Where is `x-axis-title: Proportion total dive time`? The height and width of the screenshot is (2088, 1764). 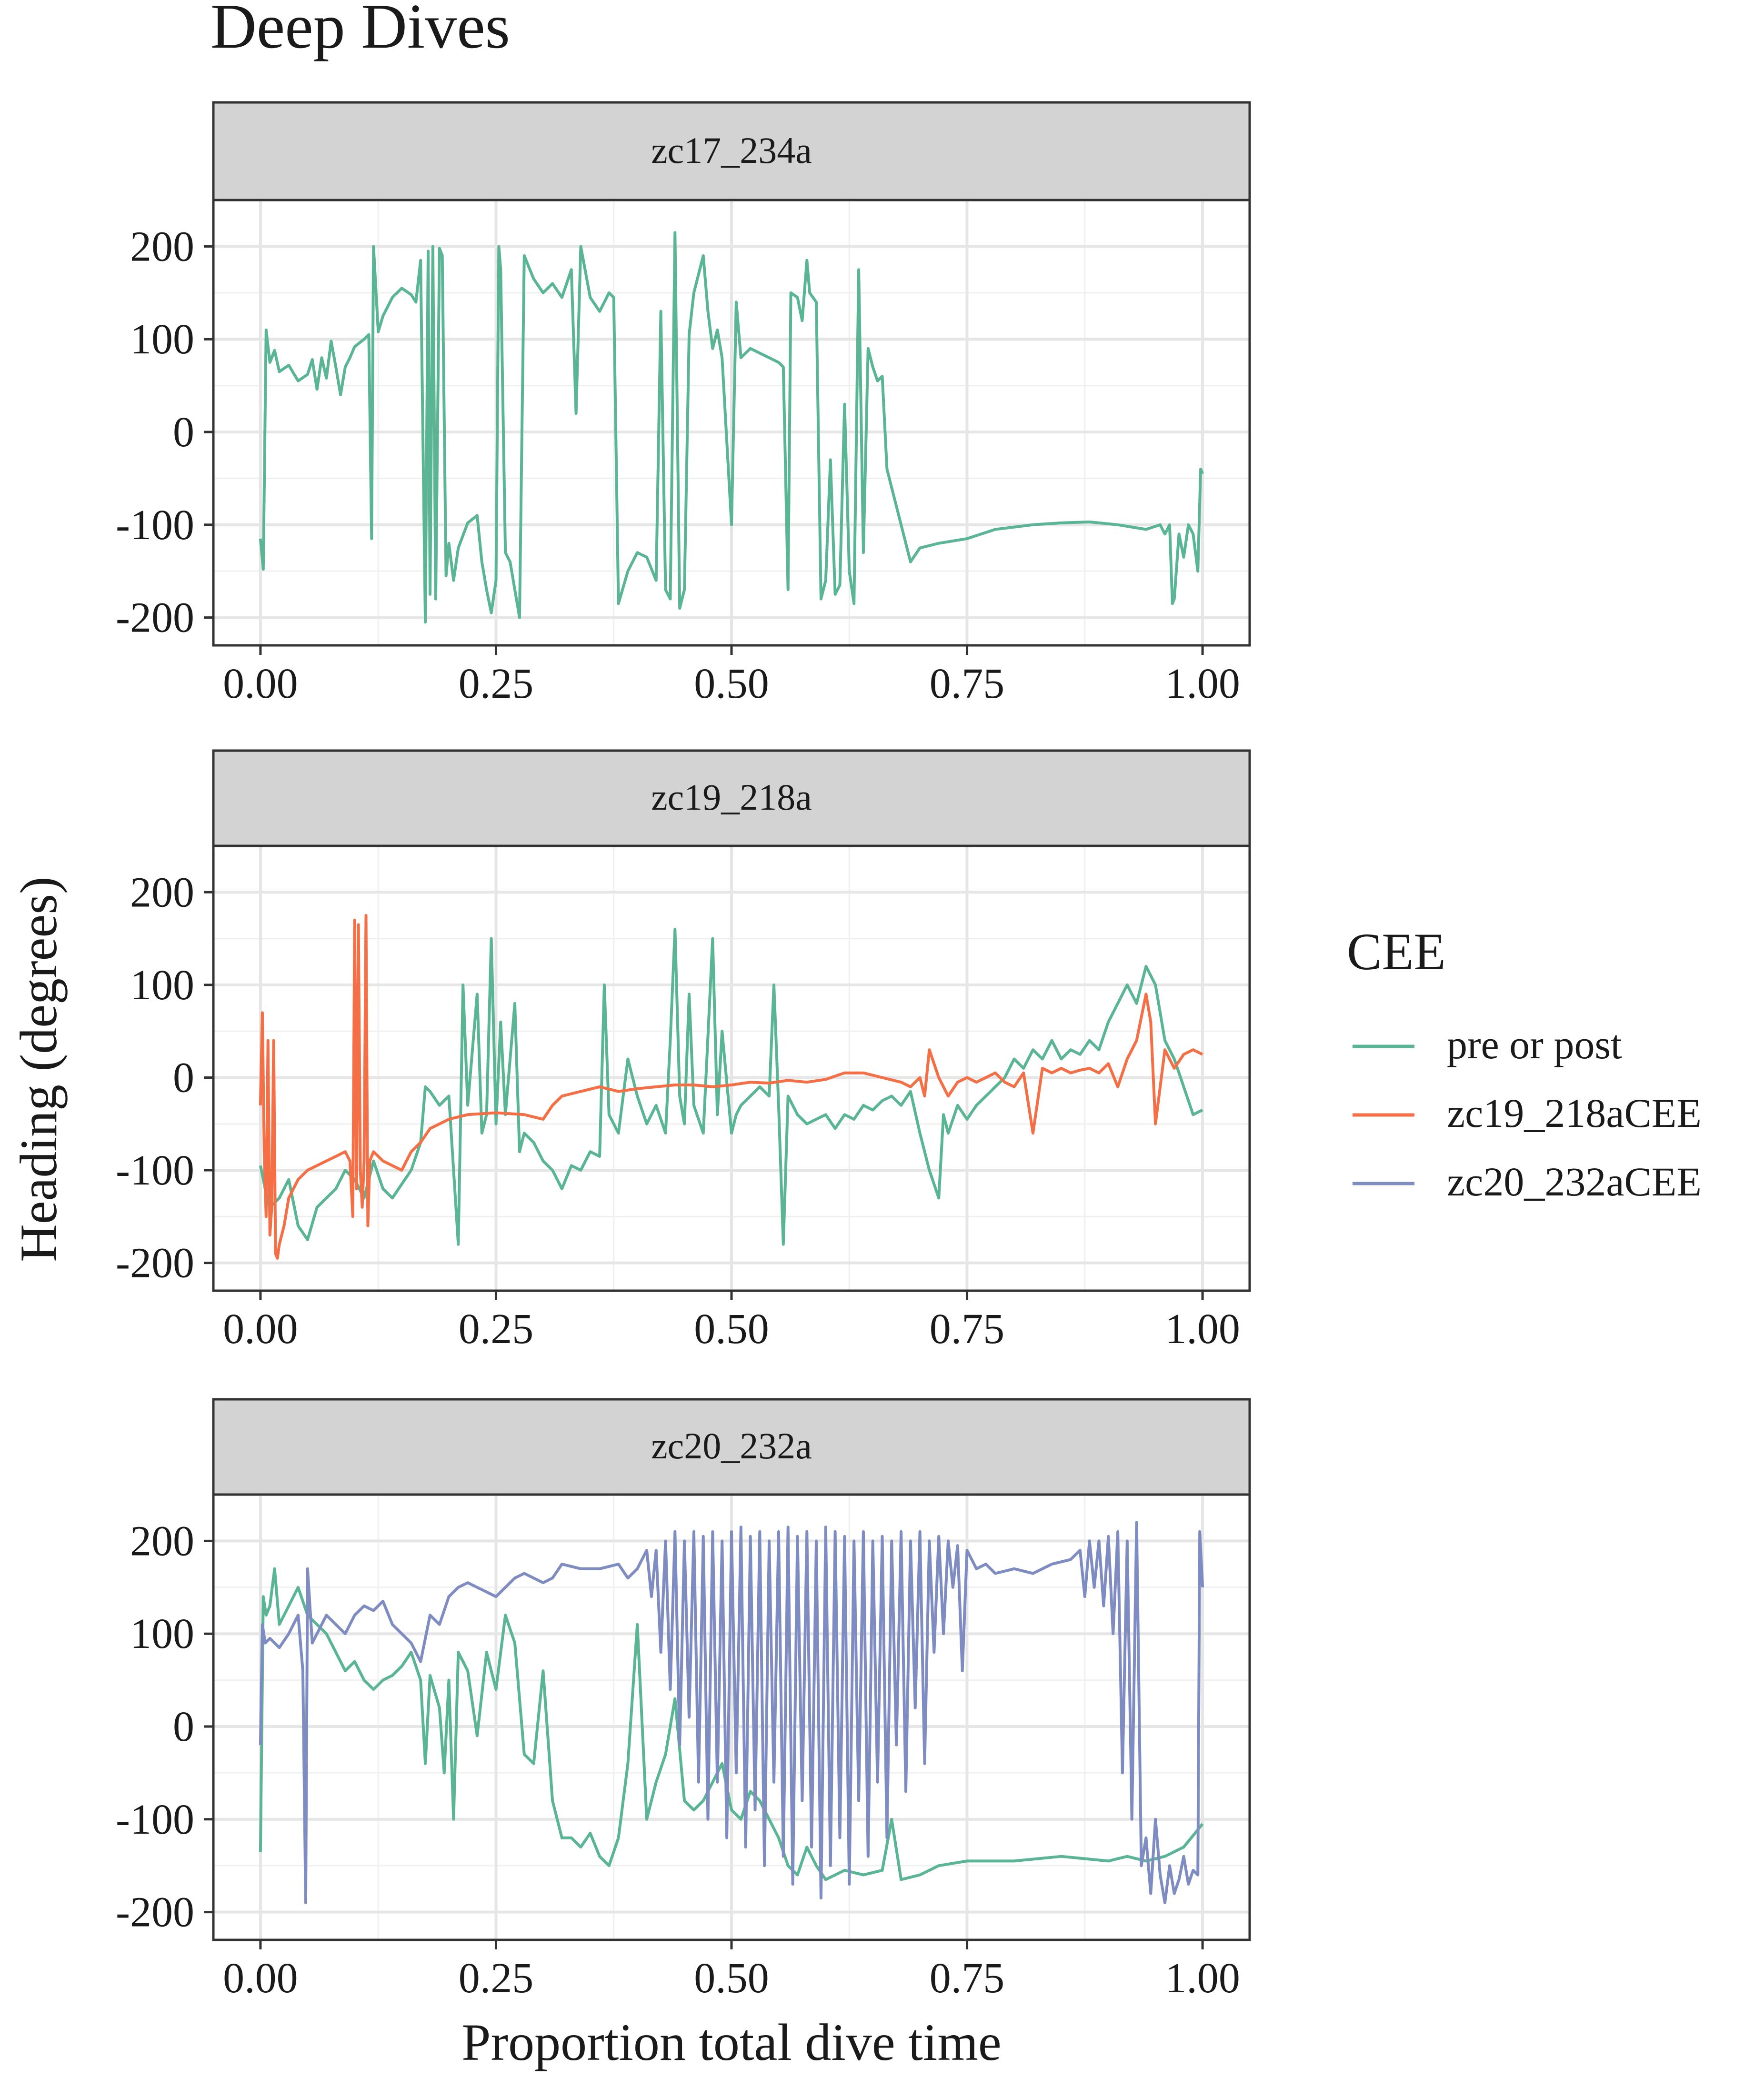 x-axis-title: Proportion total dive time is located at coordinates (731, 2042).